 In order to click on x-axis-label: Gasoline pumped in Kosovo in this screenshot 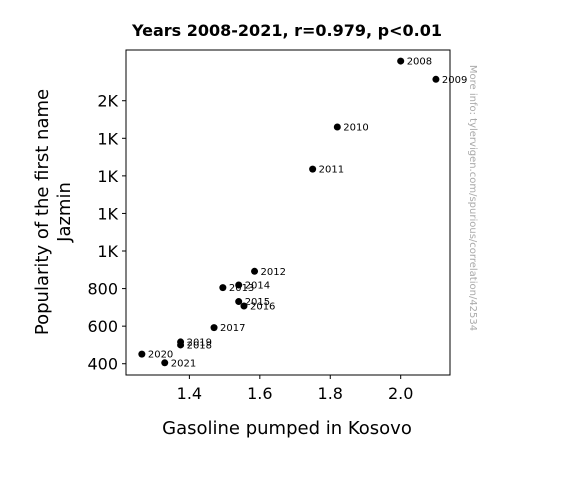, I will do `click(287, 428)`.